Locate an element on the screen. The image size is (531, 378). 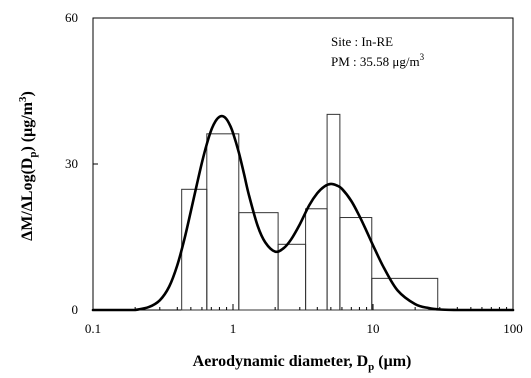
x-tick-label-10: 10 is located at coordinates (373, 328).